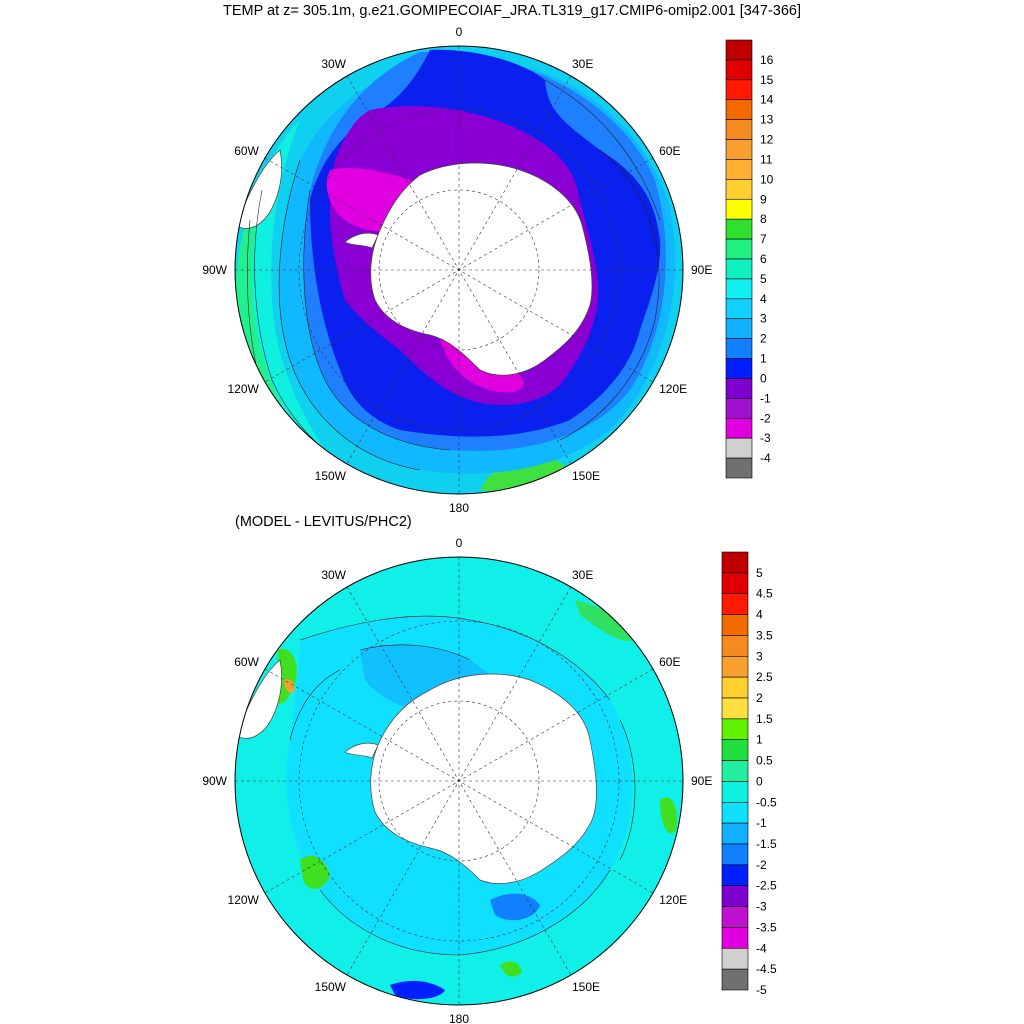  What do you see at coordinates (759, 740) in the screenshot?
I see `bottom-colorbar-label: 1` at bounding box center [759, 740].